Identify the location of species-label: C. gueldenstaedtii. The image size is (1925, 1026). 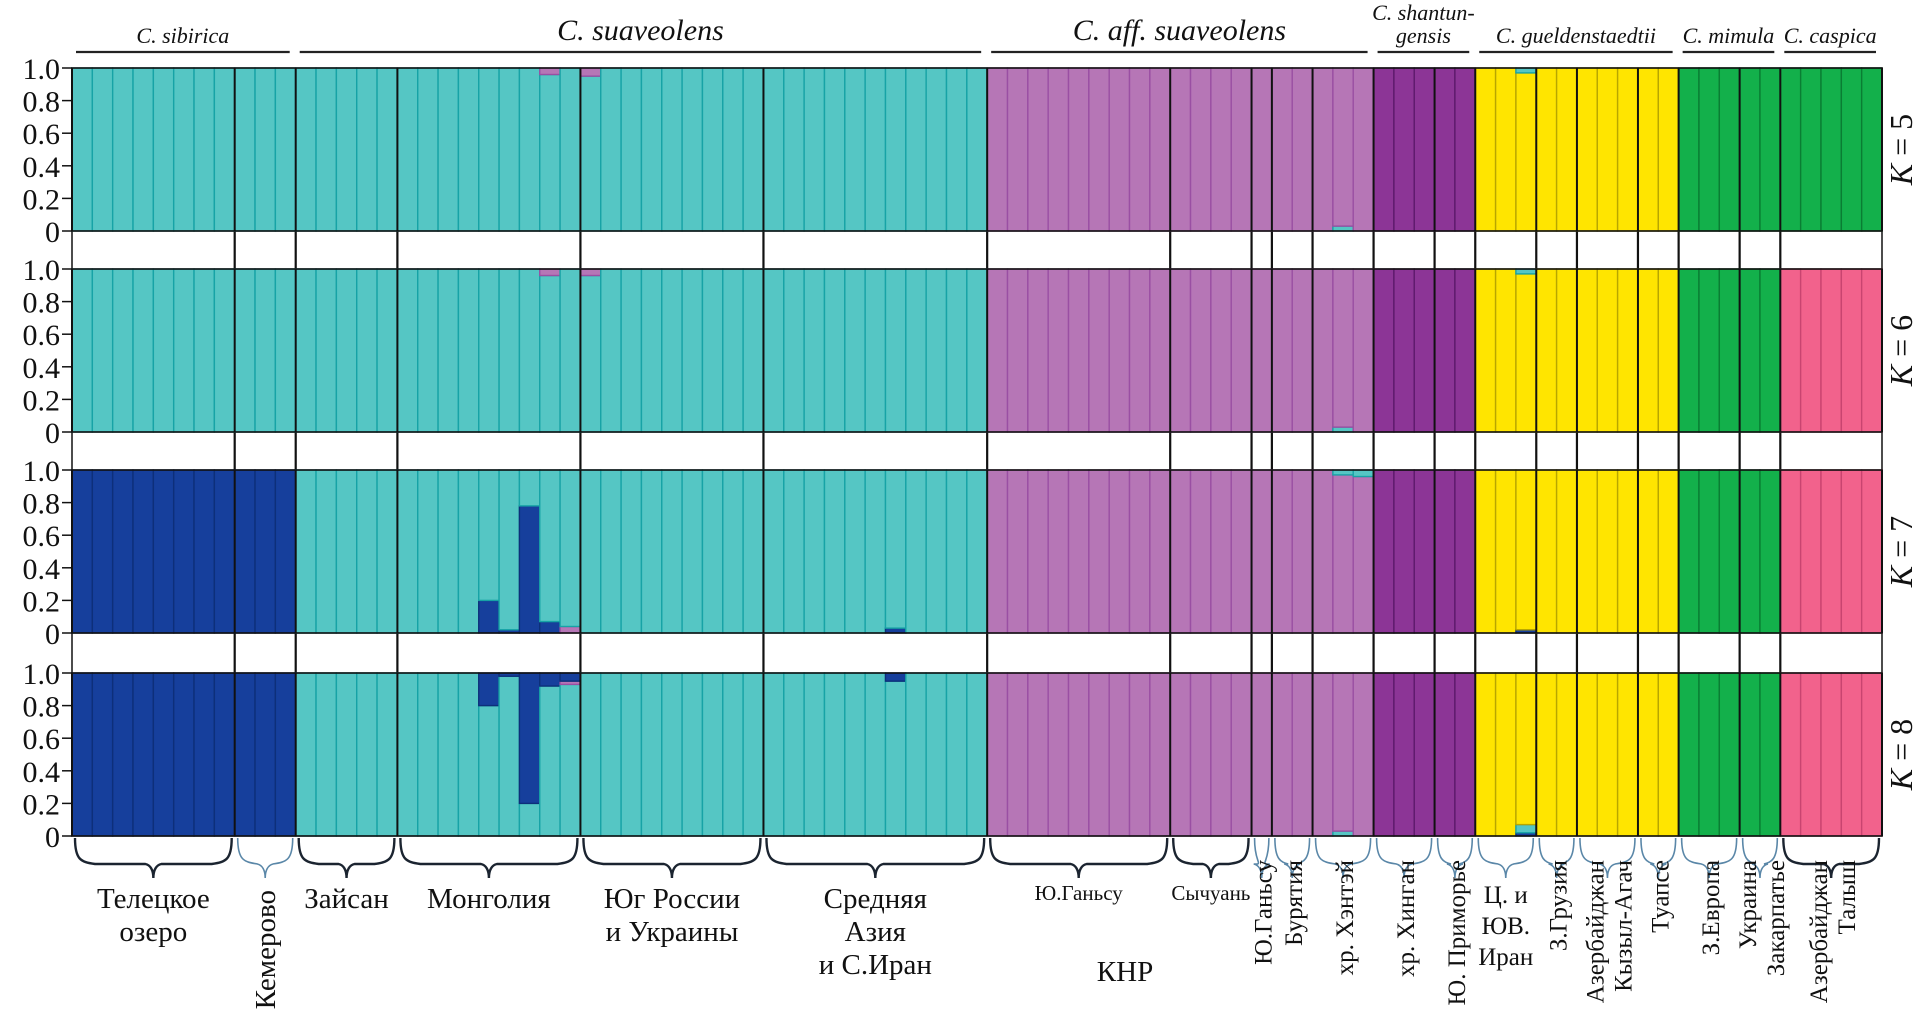
(1576, 35).